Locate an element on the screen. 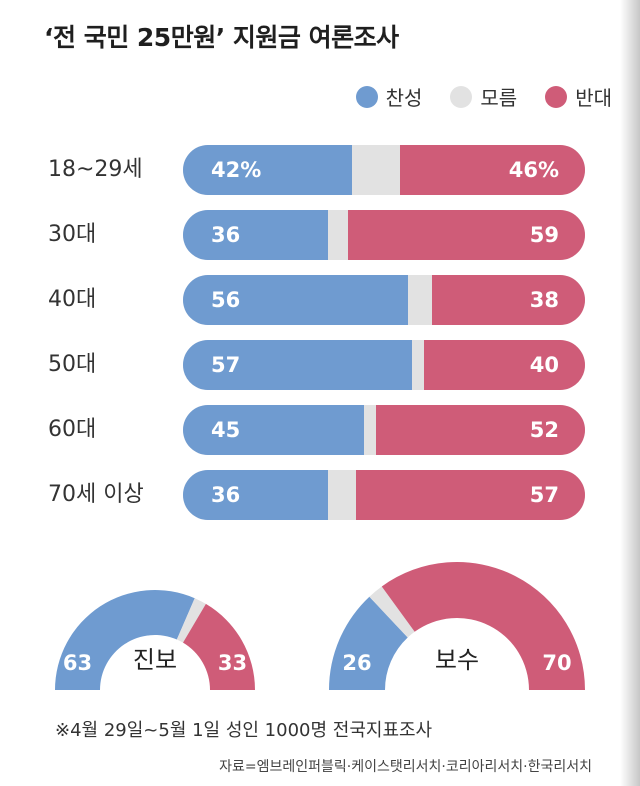 Image resolution: width=640 pixels, height=786 pixels. bar-value-oppose: 59 is located at coordinates (544, 235).